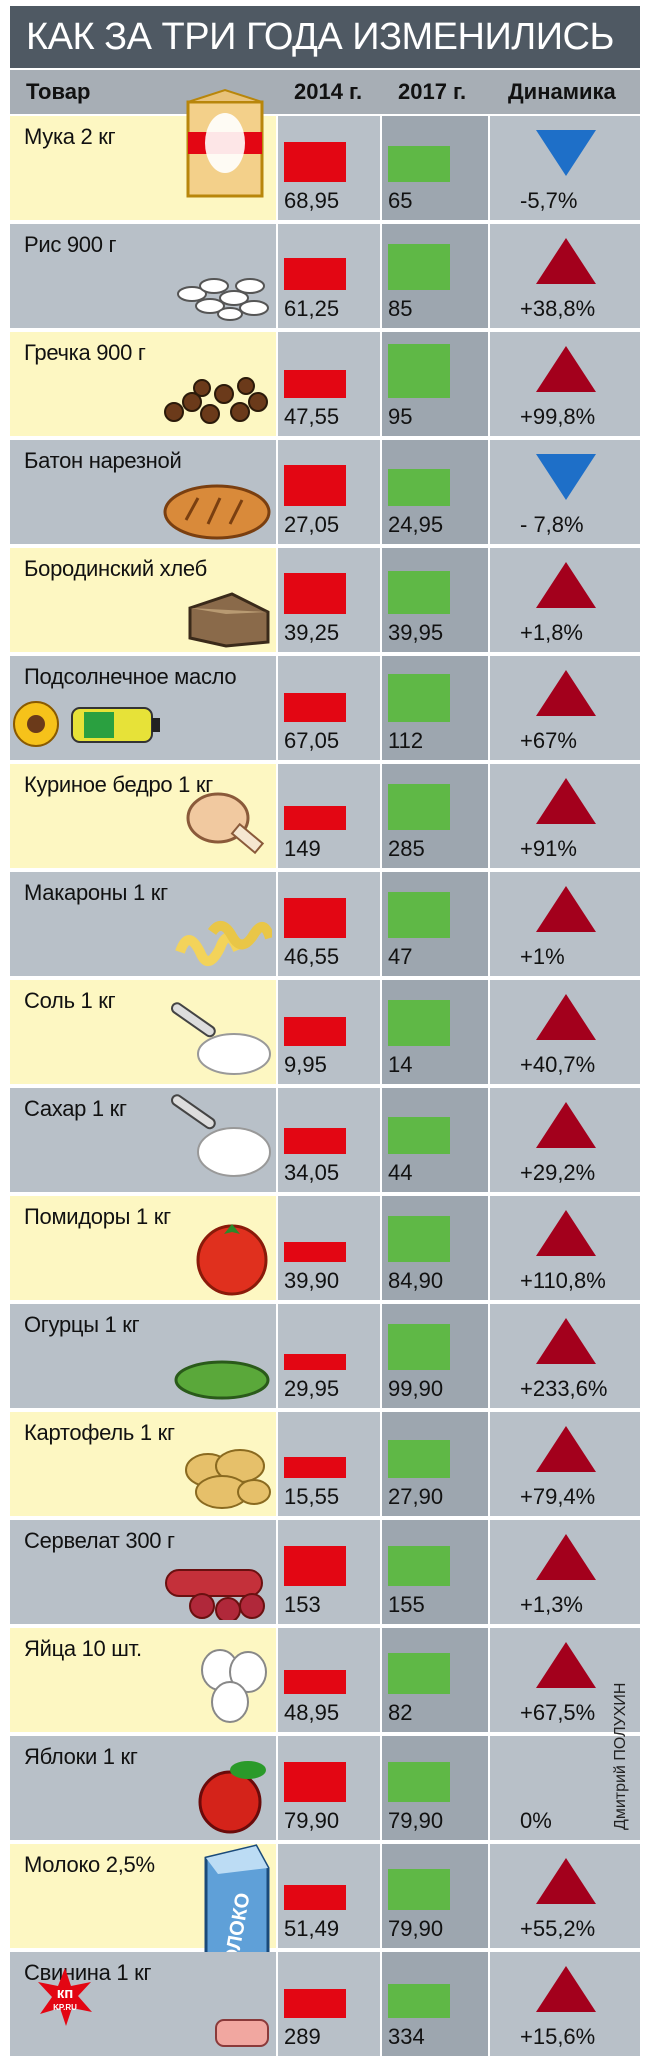  I want to click on product-name: Сахар 1 кг, so click(75, 1108).